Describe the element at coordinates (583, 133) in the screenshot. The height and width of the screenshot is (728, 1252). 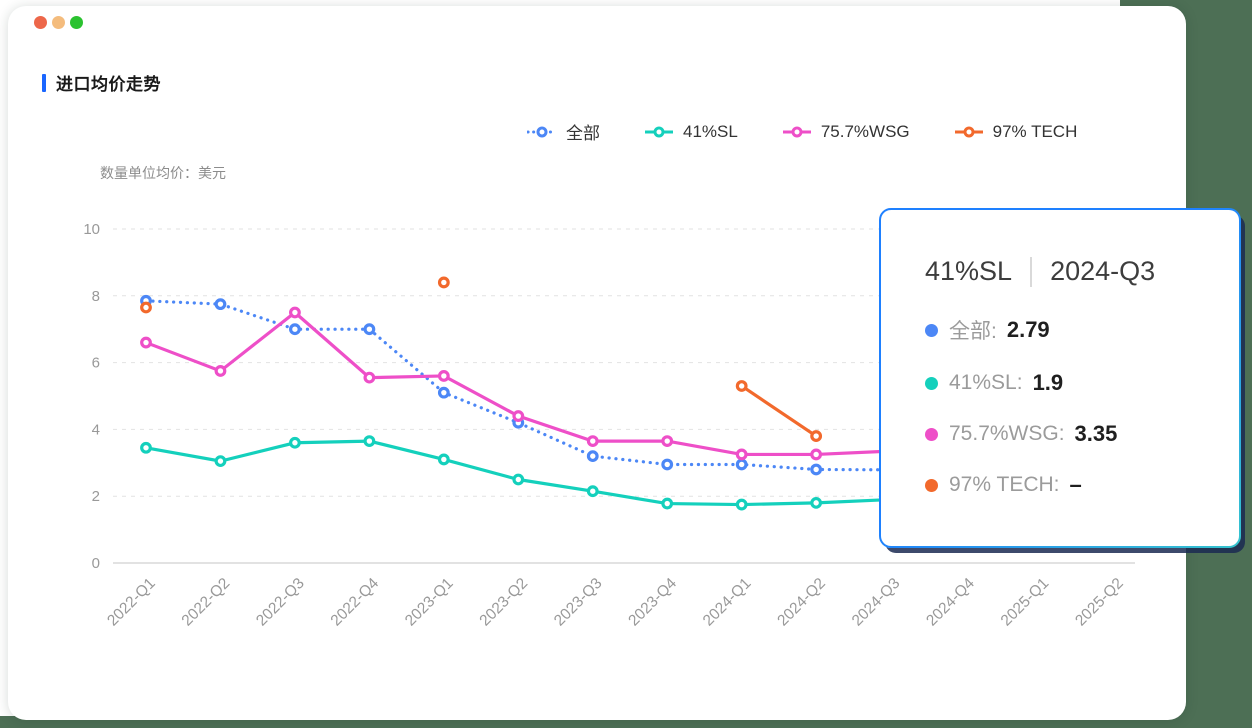
I see `legend-label: 全部` at that location.